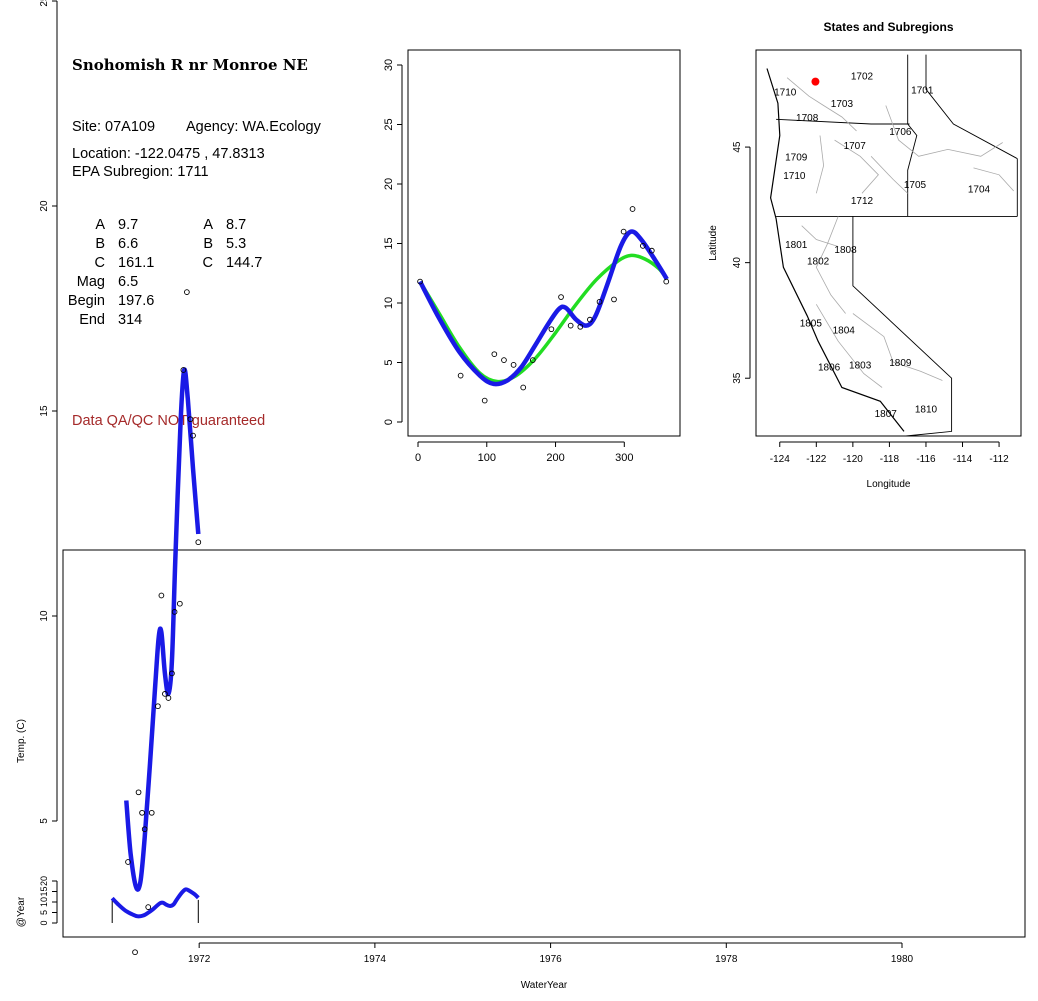 The height and width of the screenshot is (1001, 1038). What do you see at coordinates (389, 422) in the screenshot?
I see `seasonal-y-tick-label: 0` at bounding box center [389, 422].